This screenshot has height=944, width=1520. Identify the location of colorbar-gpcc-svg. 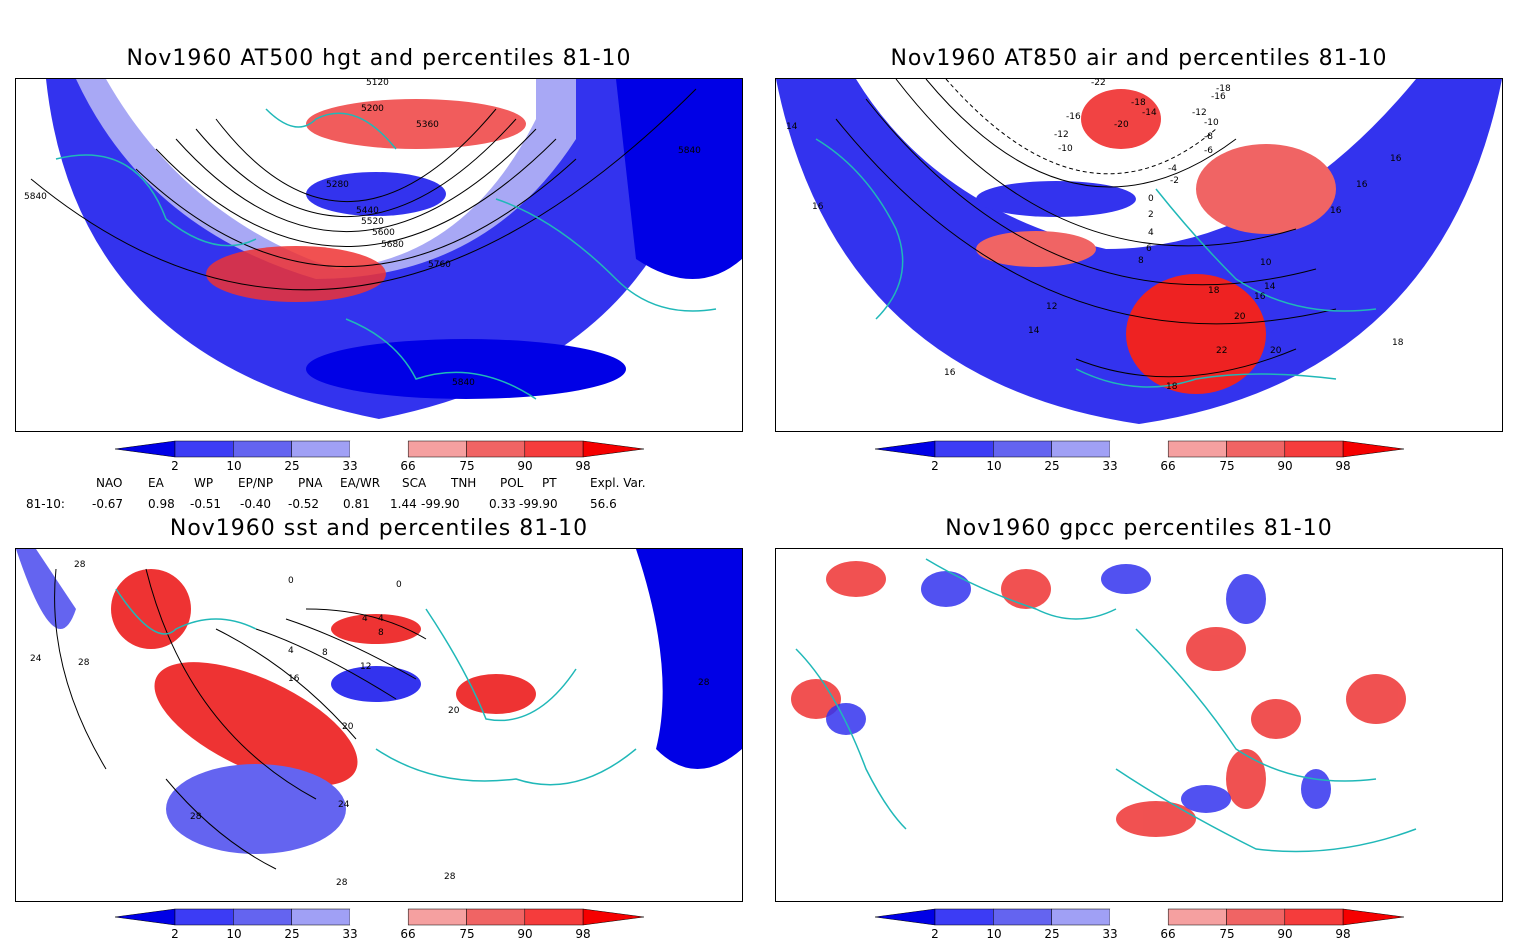
(1139, 917).